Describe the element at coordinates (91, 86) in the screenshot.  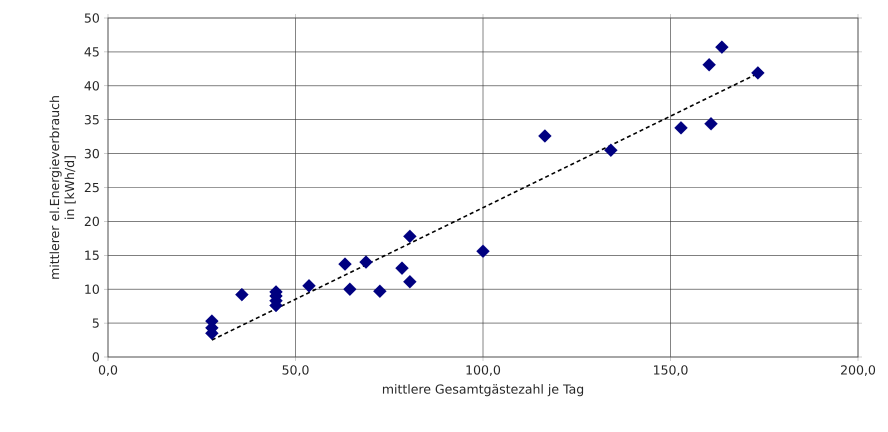
I see `y-tick-label: 40` at that location.